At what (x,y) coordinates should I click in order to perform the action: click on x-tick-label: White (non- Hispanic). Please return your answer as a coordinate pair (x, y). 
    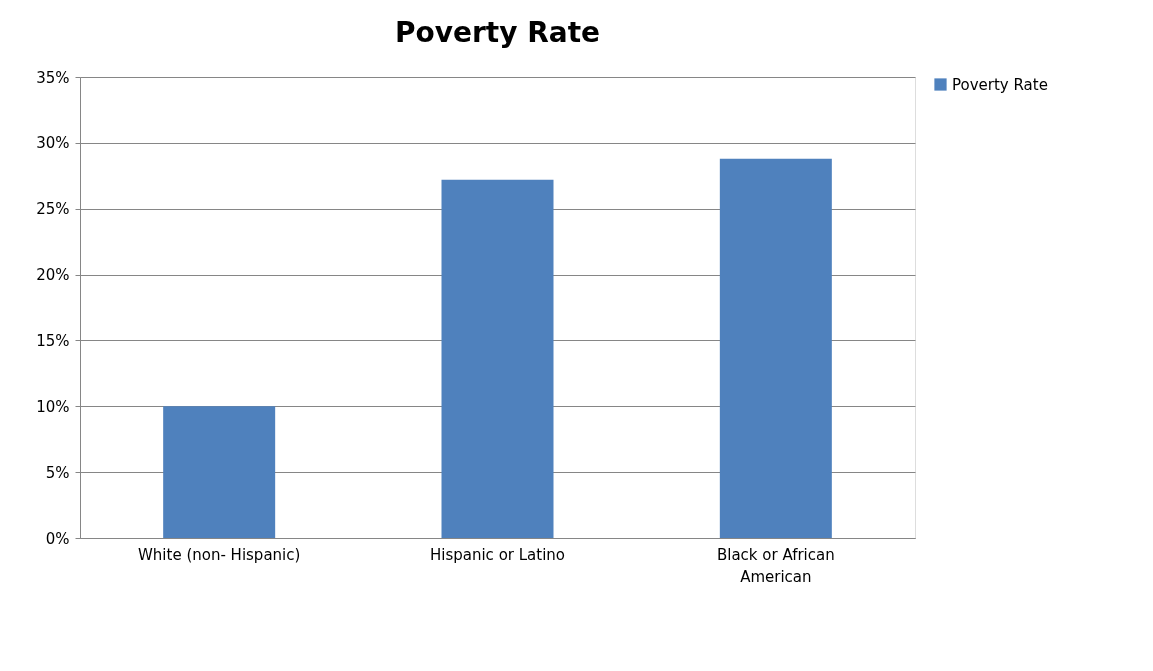
    Looking at the image, I should click on (219, 555).